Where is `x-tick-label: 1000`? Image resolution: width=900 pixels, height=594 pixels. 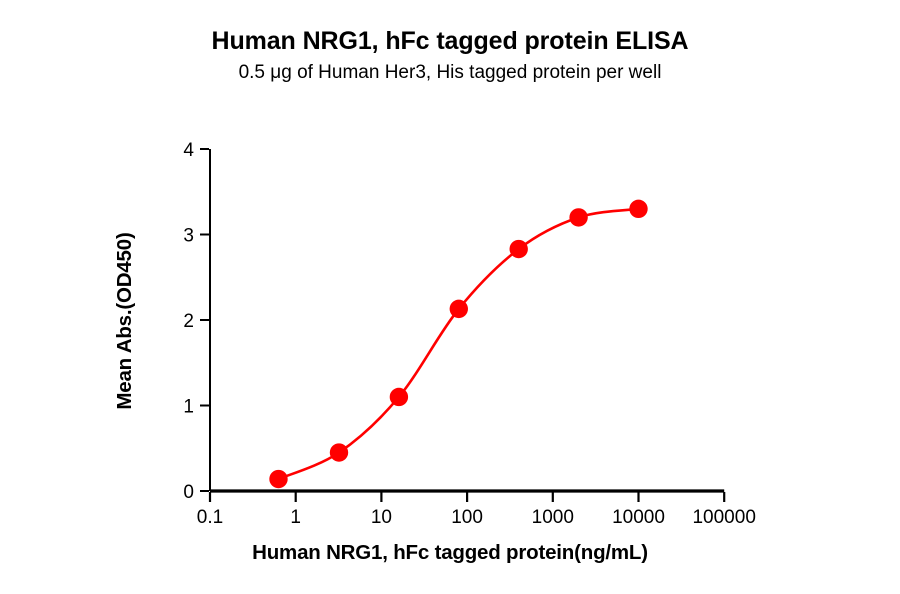 x-tick-label: 1000 is located at coordinates (553, 517).